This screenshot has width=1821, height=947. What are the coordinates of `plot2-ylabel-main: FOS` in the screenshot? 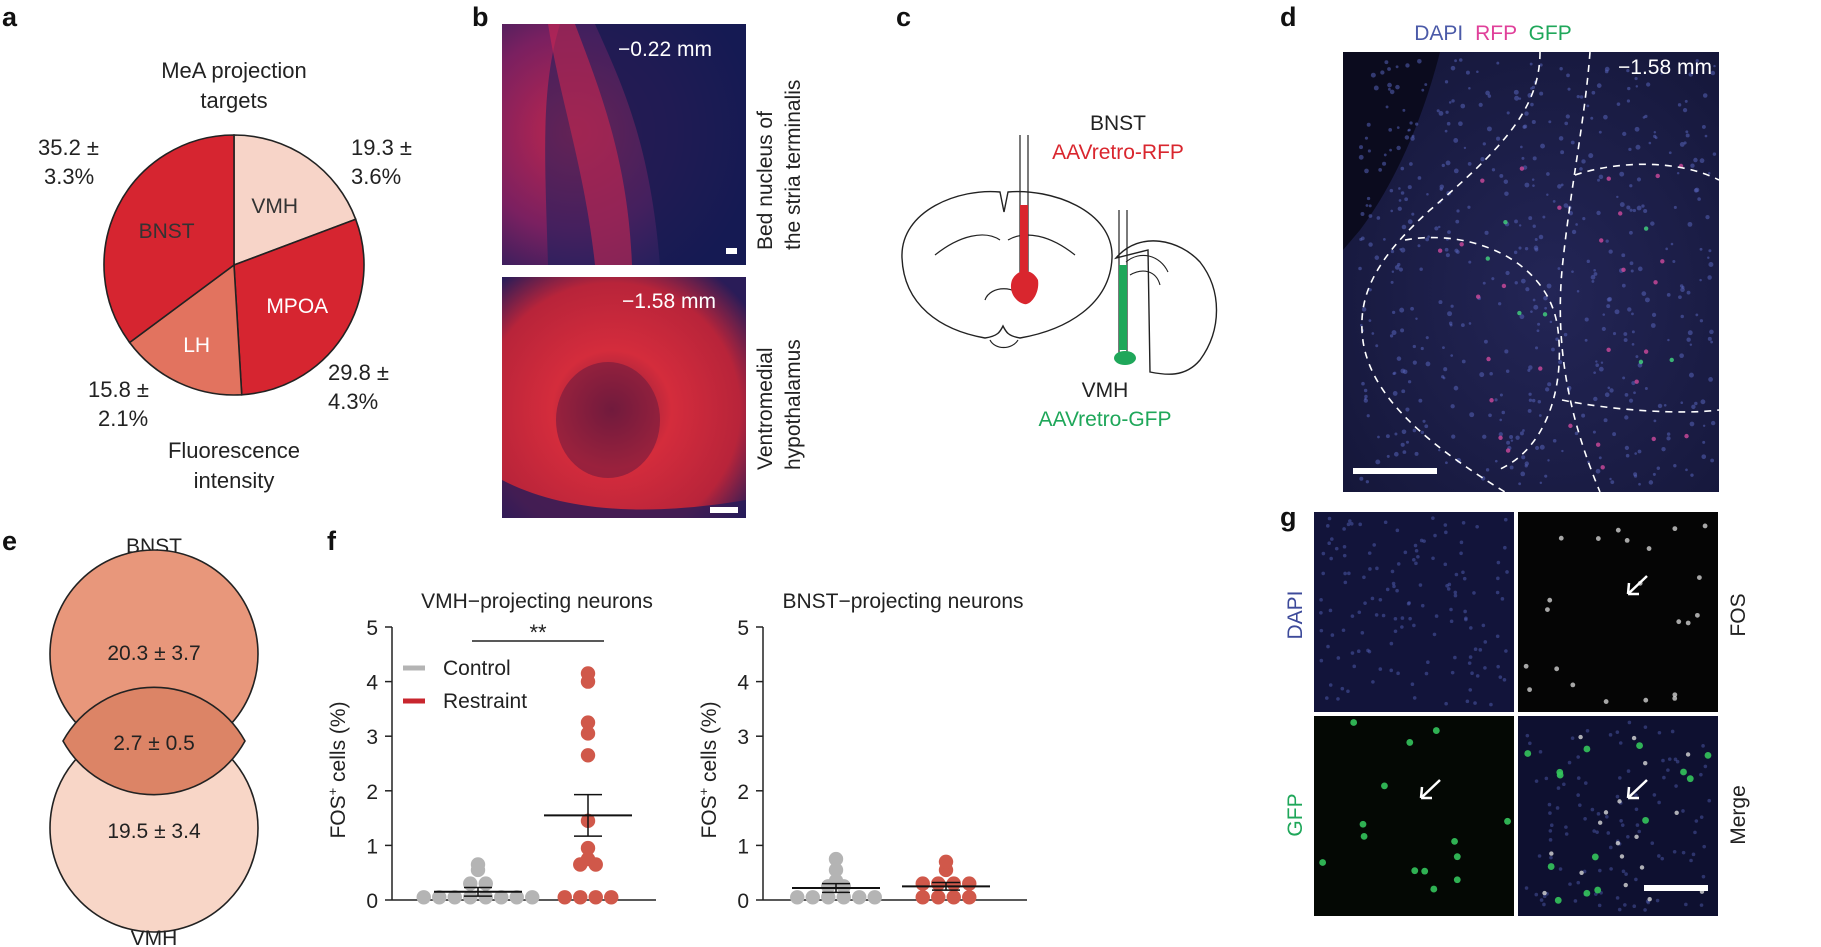 It's located at (709, 816).